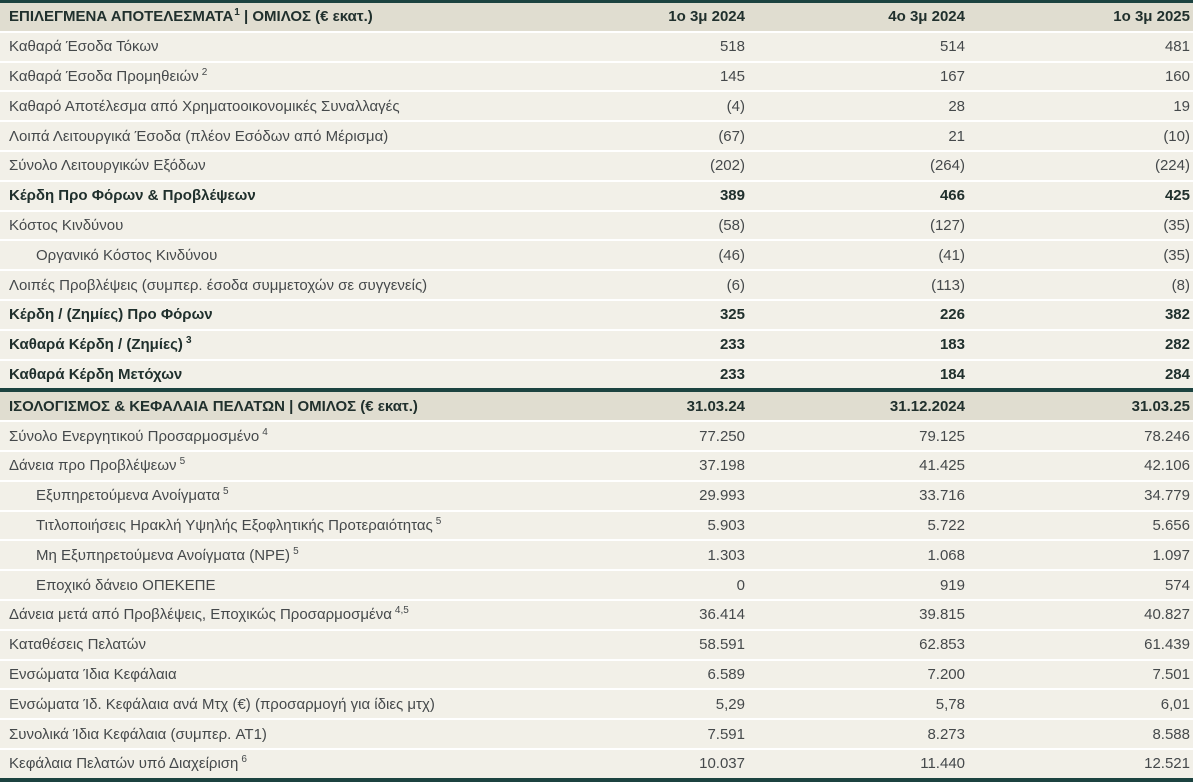 Image resolution: width=1198 pixels, height=783 pixels. What do you see at coordinates (732, 374) in the screenshot?
I see `cell-value: 233` at bounding box center [732, 374].